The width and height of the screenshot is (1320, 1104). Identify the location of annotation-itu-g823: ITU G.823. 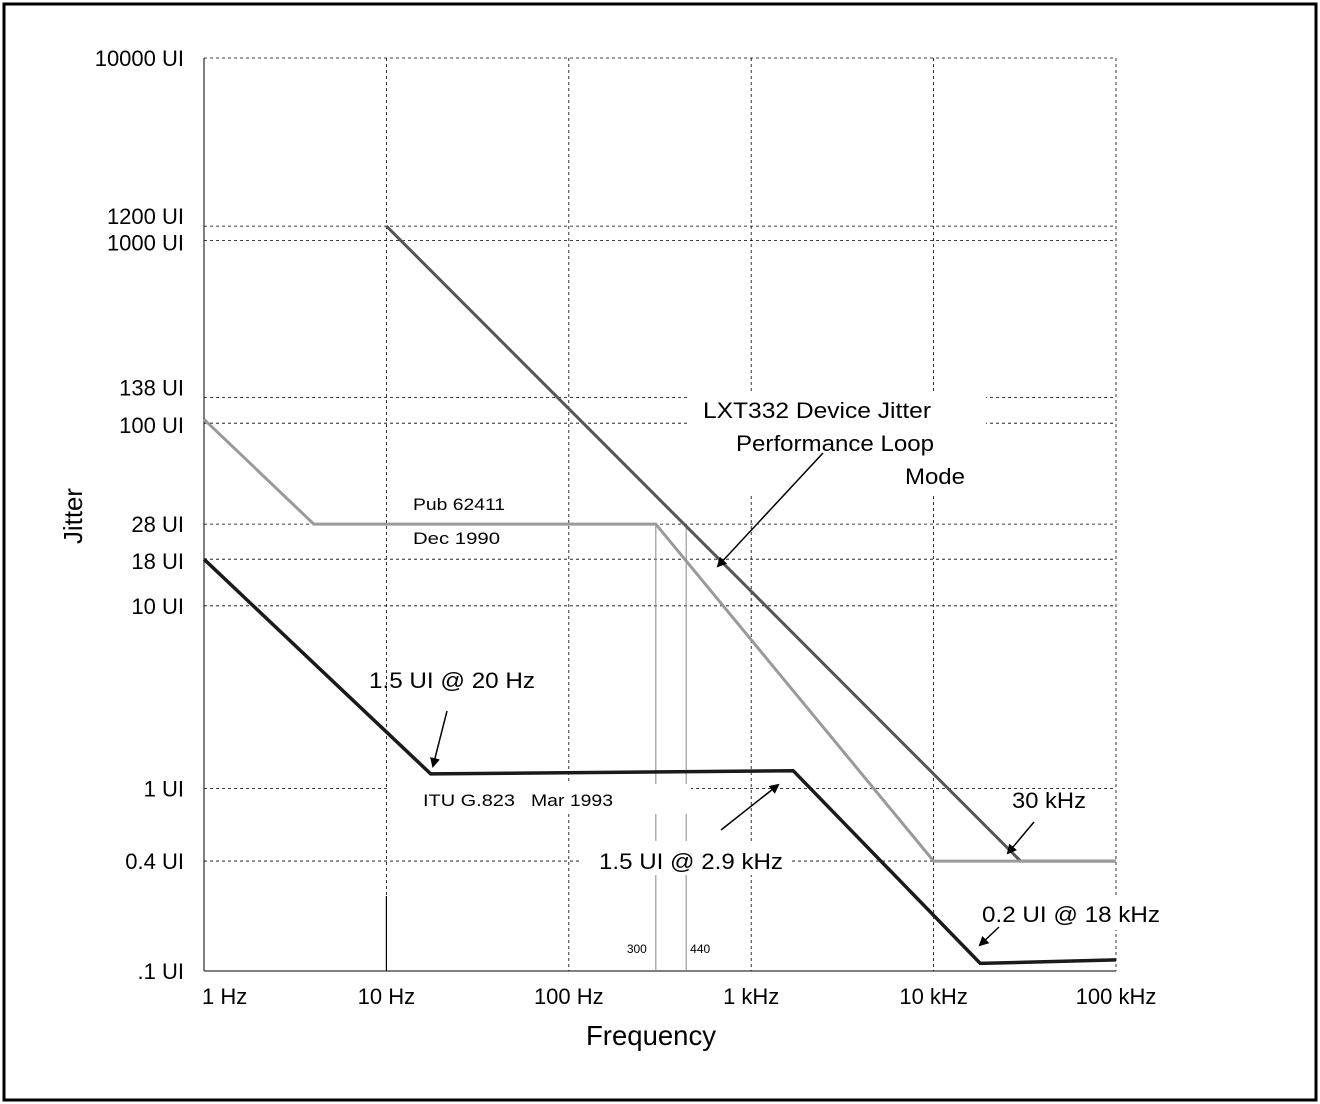
(469, 800).